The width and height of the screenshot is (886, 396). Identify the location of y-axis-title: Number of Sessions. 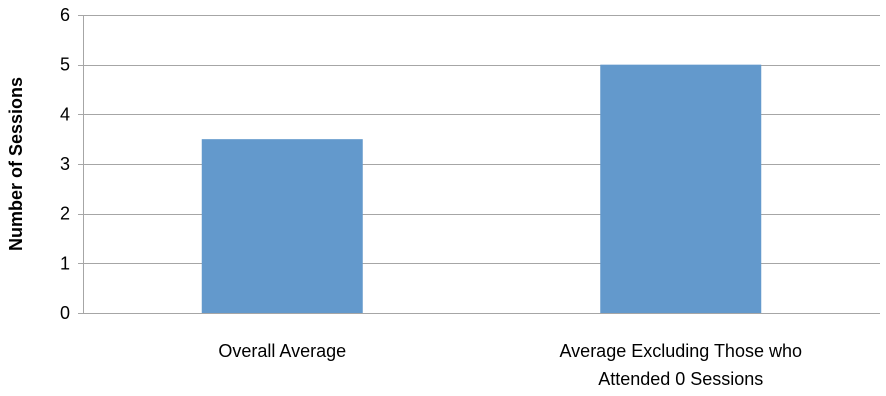
(16, 164).